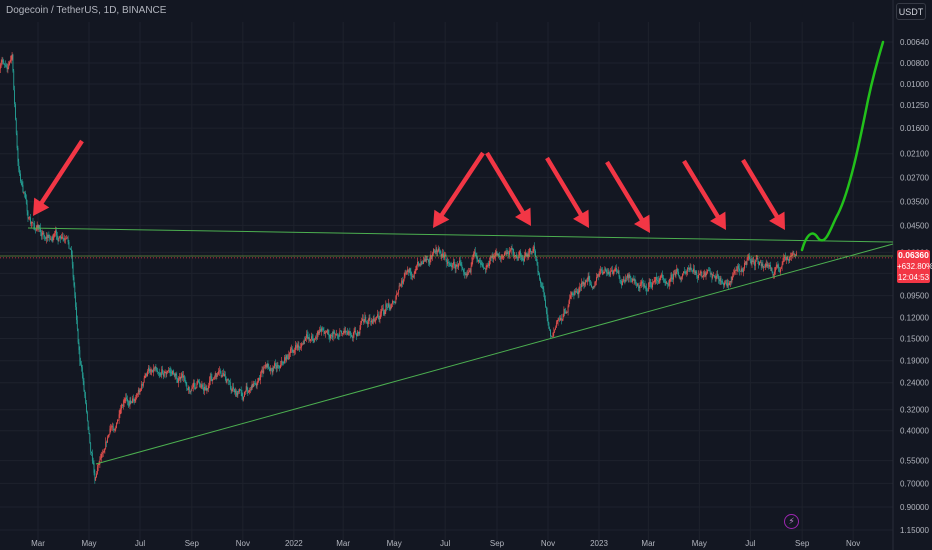 This screenshot has width=932, height=550. What do you see at coordinates (88, 543) in the screenshot?
I see `x-tick-label: May` at bounding box center [88, 543].